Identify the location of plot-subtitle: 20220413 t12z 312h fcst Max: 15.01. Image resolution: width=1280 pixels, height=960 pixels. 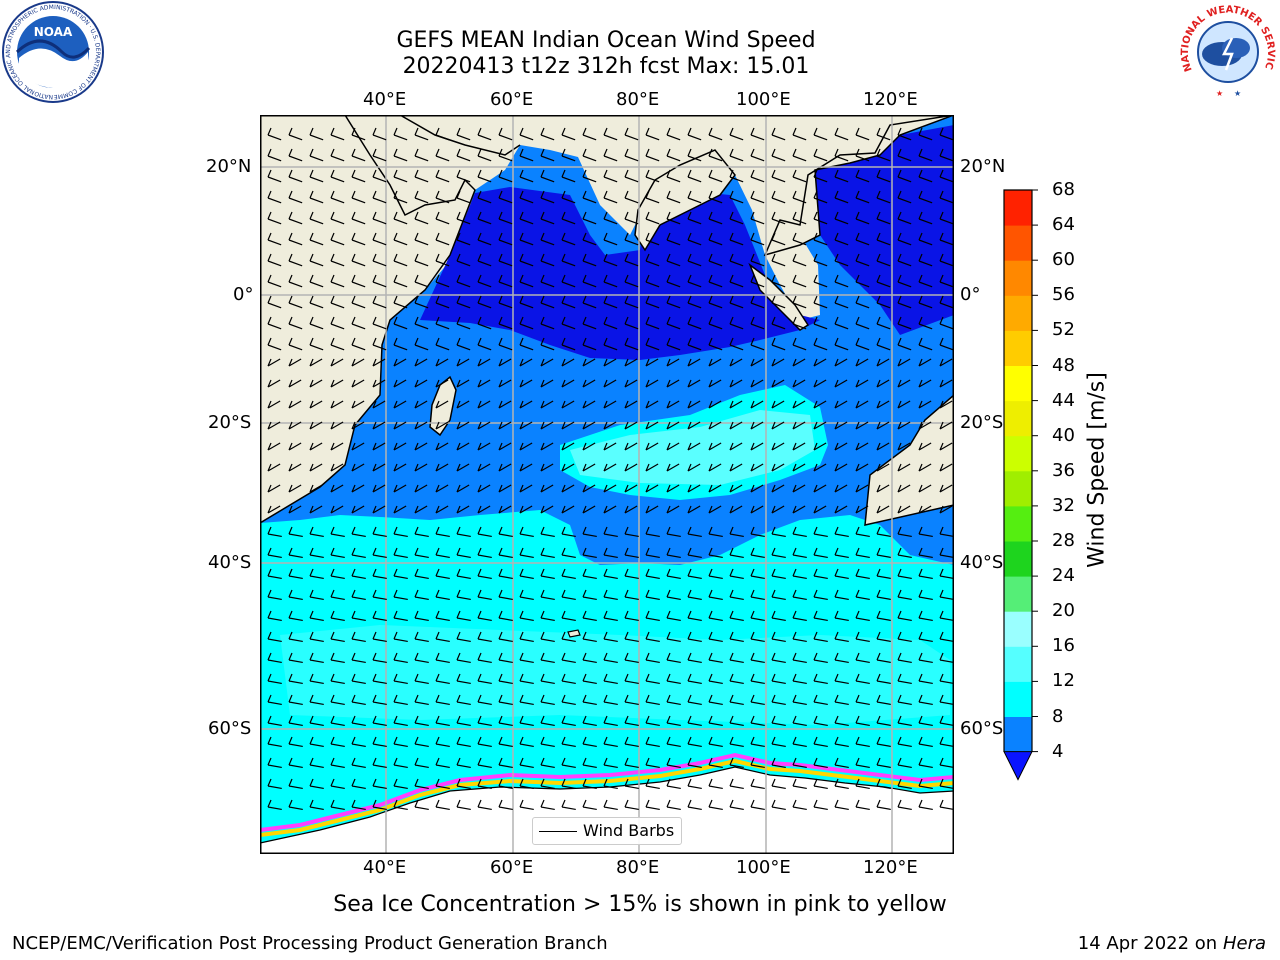
(606, 66).